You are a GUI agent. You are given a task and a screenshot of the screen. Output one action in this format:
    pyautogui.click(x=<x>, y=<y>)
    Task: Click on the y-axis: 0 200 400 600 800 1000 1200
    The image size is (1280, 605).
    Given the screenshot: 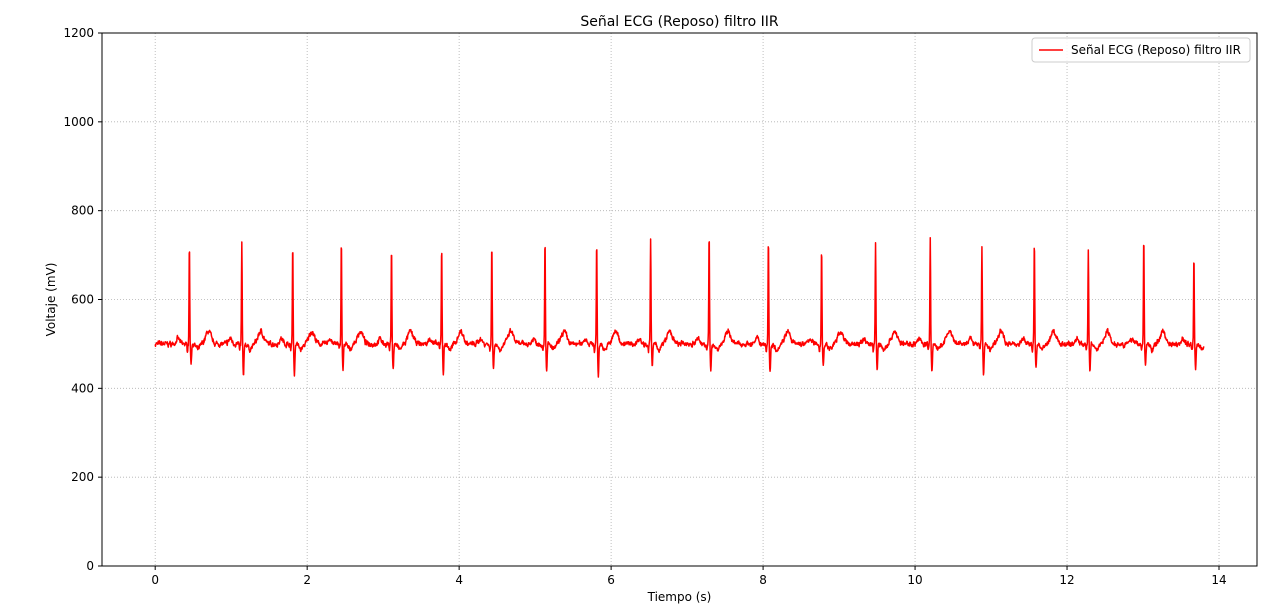 What is the action you would take?
    pyautogui.click(x=82, y=299)
    